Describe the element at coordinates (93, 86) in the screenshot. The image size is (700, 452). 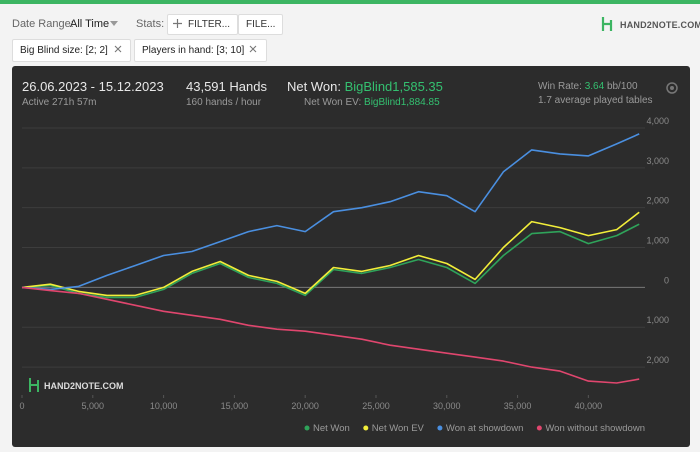
I see `period: 26.06.2023 - 15.12.2023` at that location.